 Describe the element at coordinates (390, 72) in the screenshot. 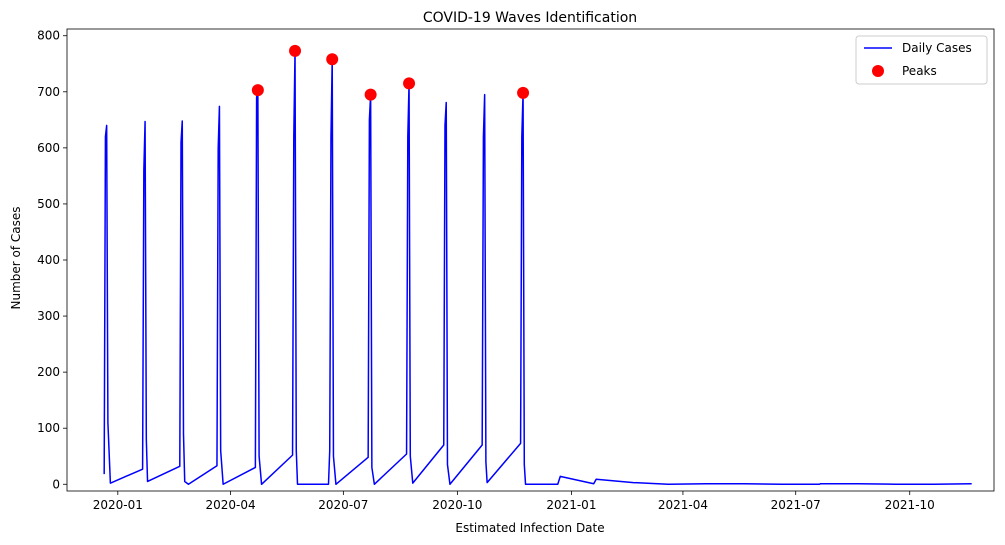

I see `peak-markers` at that location.